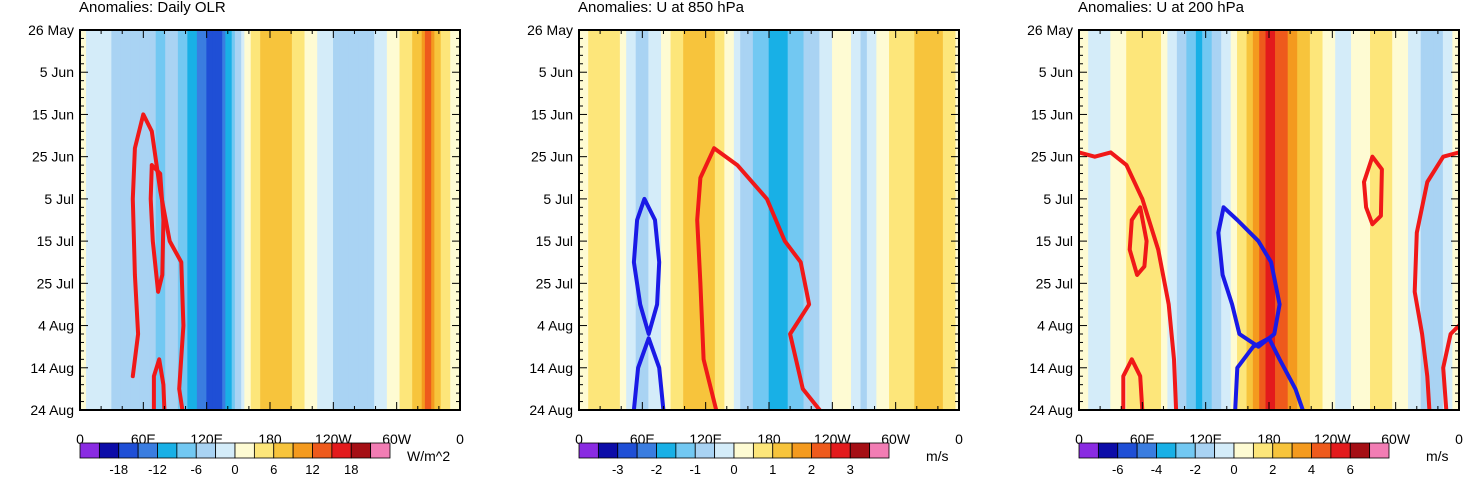  What do you see at coordinates (558, 199) in the screenshot?
I see `y-tick-label: 5 Jul` at bounding box center [558, 199].